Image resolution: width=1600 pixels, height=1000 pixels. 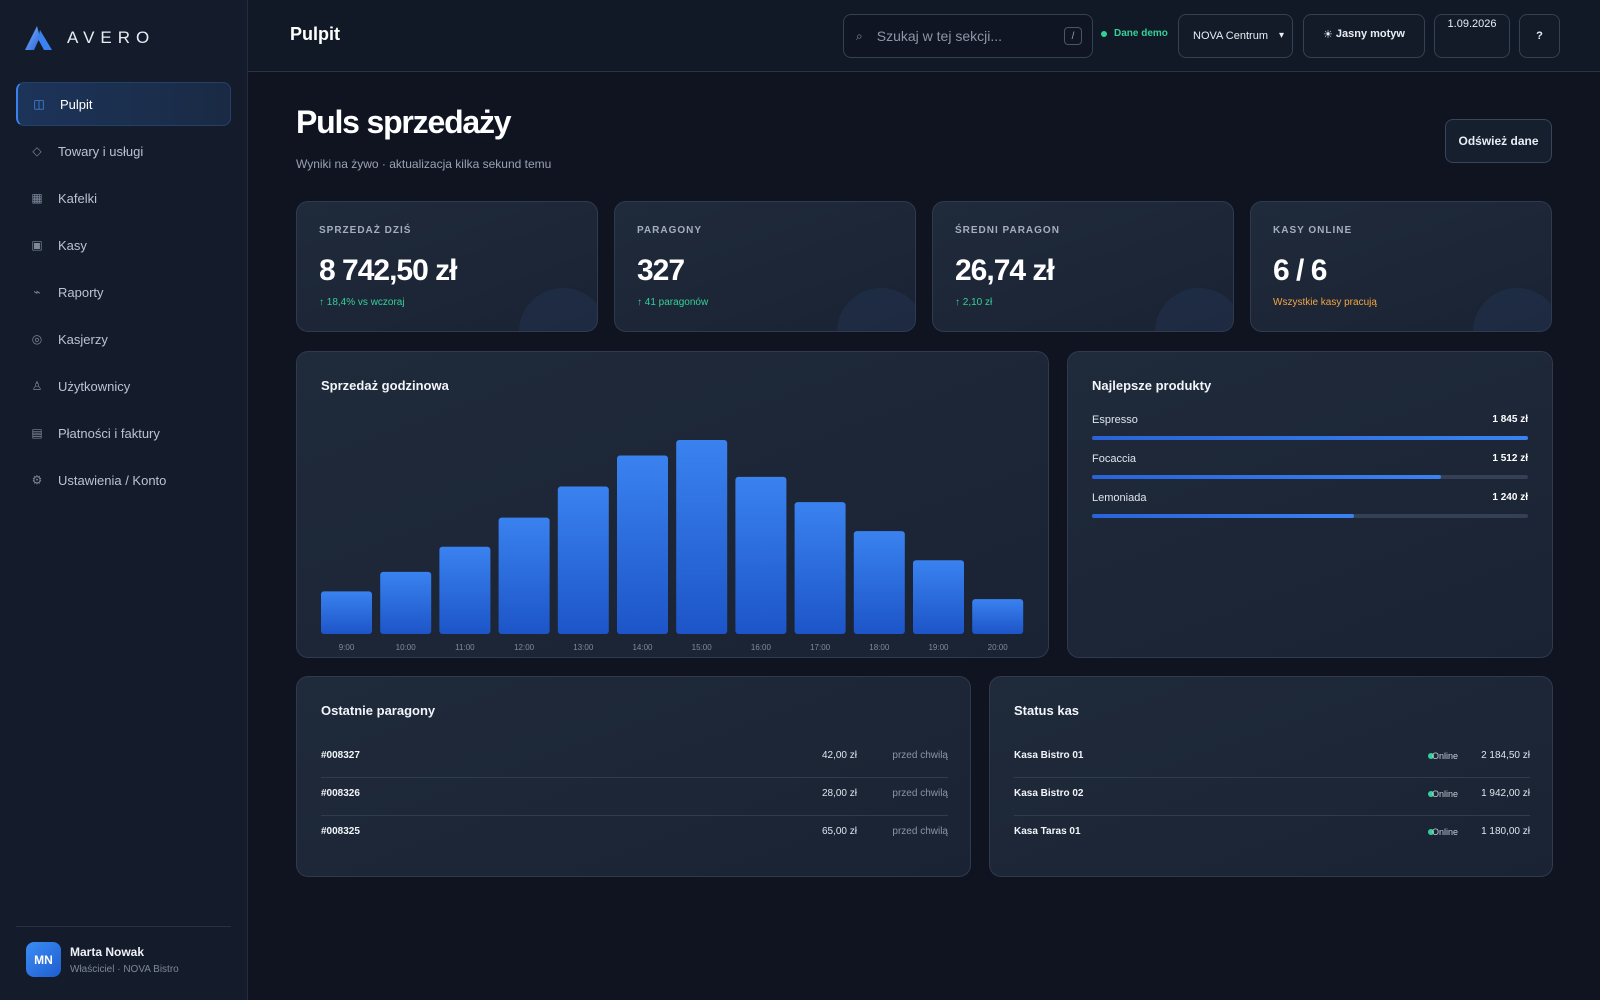 I want to click on date-value: 1.09.2026, so click(x=1472, y=24).